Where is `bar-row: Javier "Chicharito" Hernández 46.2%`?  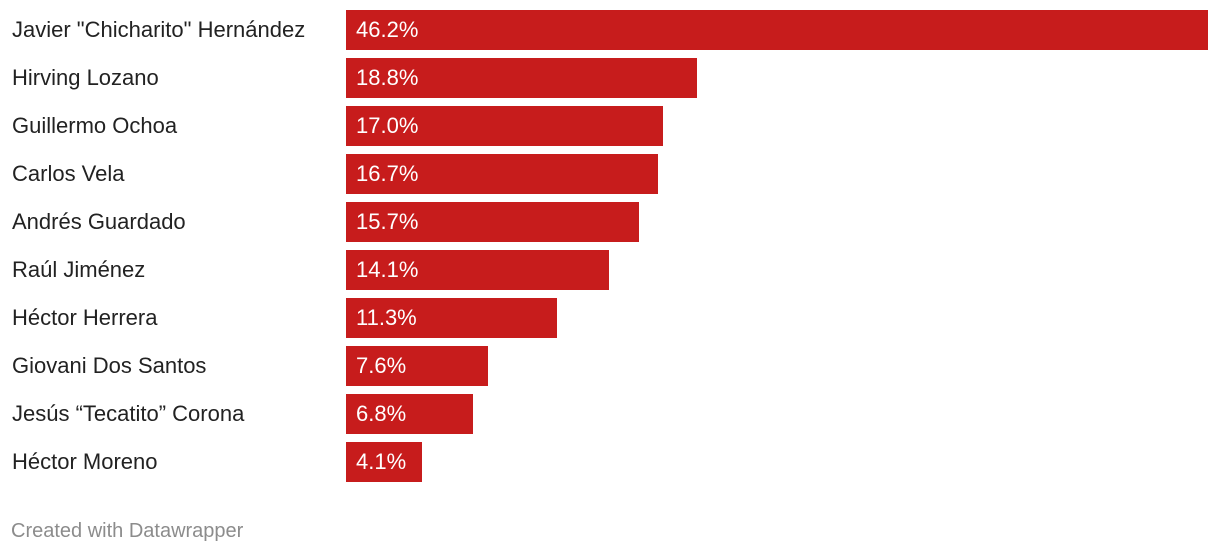
bar-row: Javier "Chicharito" Hernández 46.2% is located at coordinates (610, 30).